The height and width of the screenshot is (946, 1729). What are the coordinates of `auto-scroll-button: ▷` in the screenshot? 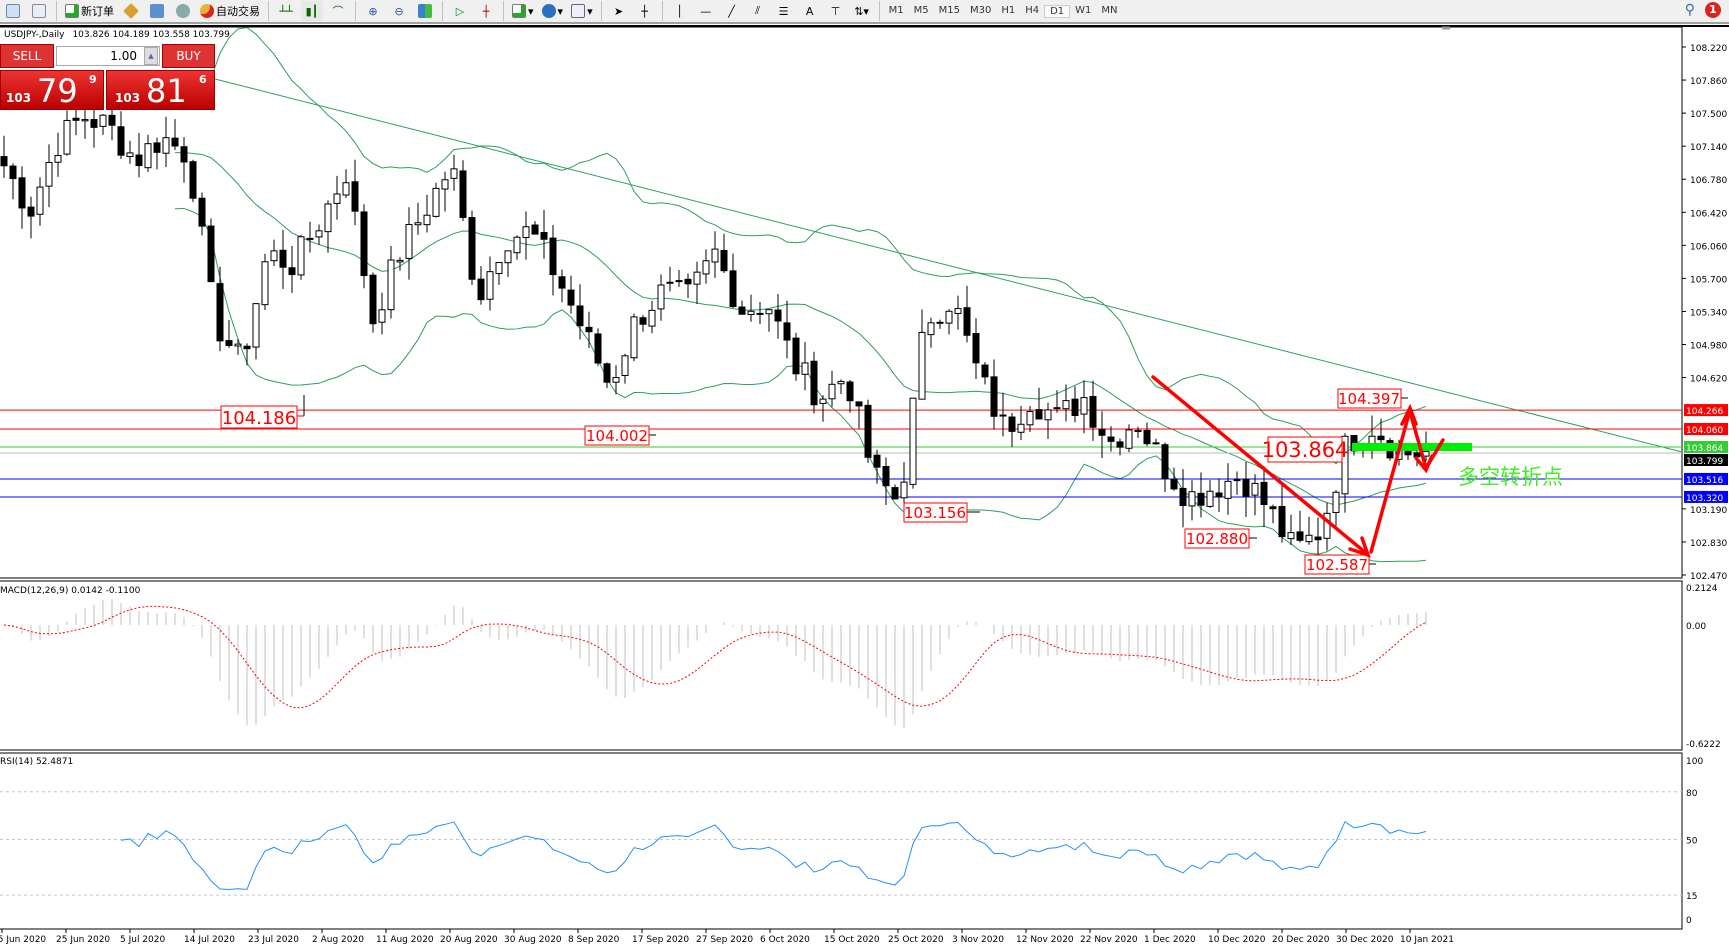 It's located at (460, 11).